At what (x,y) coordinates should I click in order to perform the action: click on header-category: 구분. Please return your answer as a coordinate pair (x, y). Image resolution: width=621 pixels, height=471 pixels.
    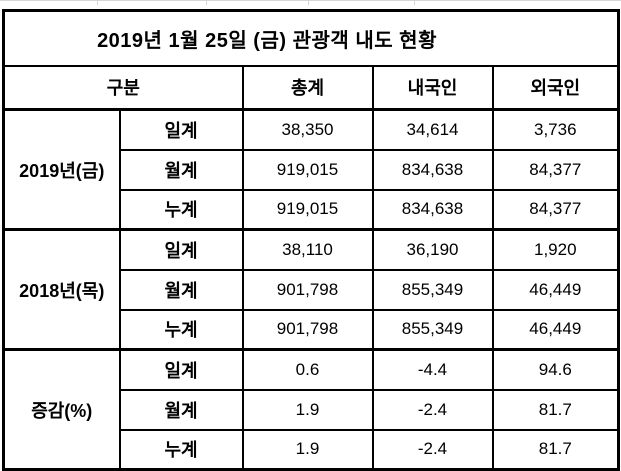
    Looking at the image, I should click on (123, 87).